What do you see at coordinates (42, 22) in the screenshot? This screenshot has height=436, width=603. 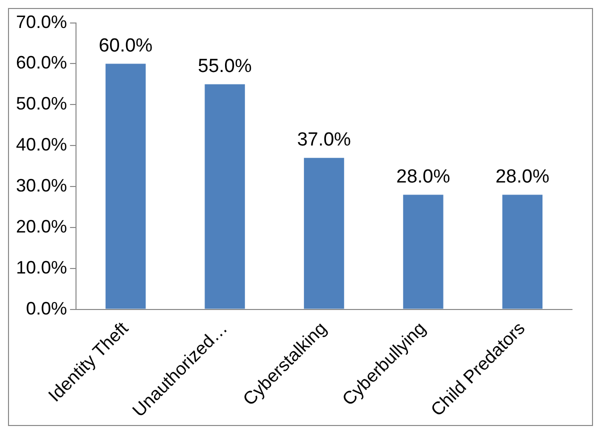 I see `y-tick-label: 70.0%` at bounding box center [42, 22].